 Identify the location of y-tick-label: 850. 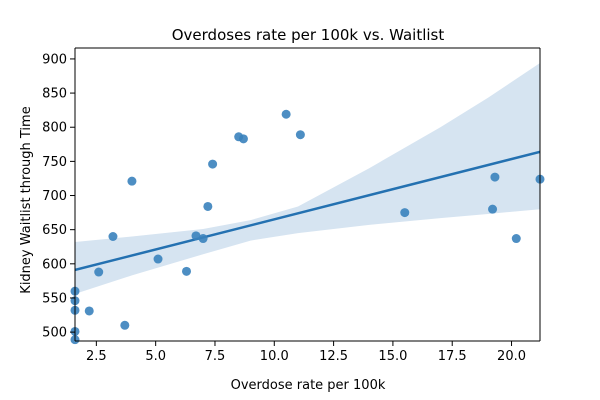
(54, 94).